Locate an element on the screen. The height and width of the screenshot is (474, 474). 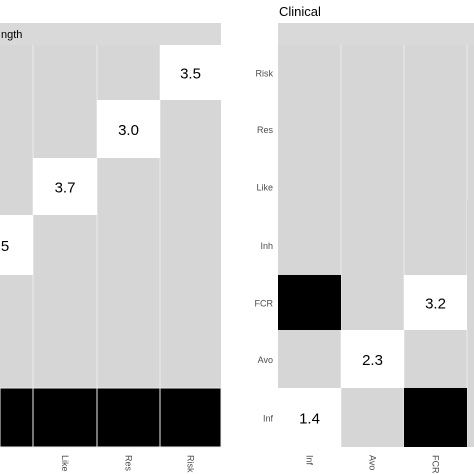
right-cell-label: 2.3 is located at coordinates (372, 360).